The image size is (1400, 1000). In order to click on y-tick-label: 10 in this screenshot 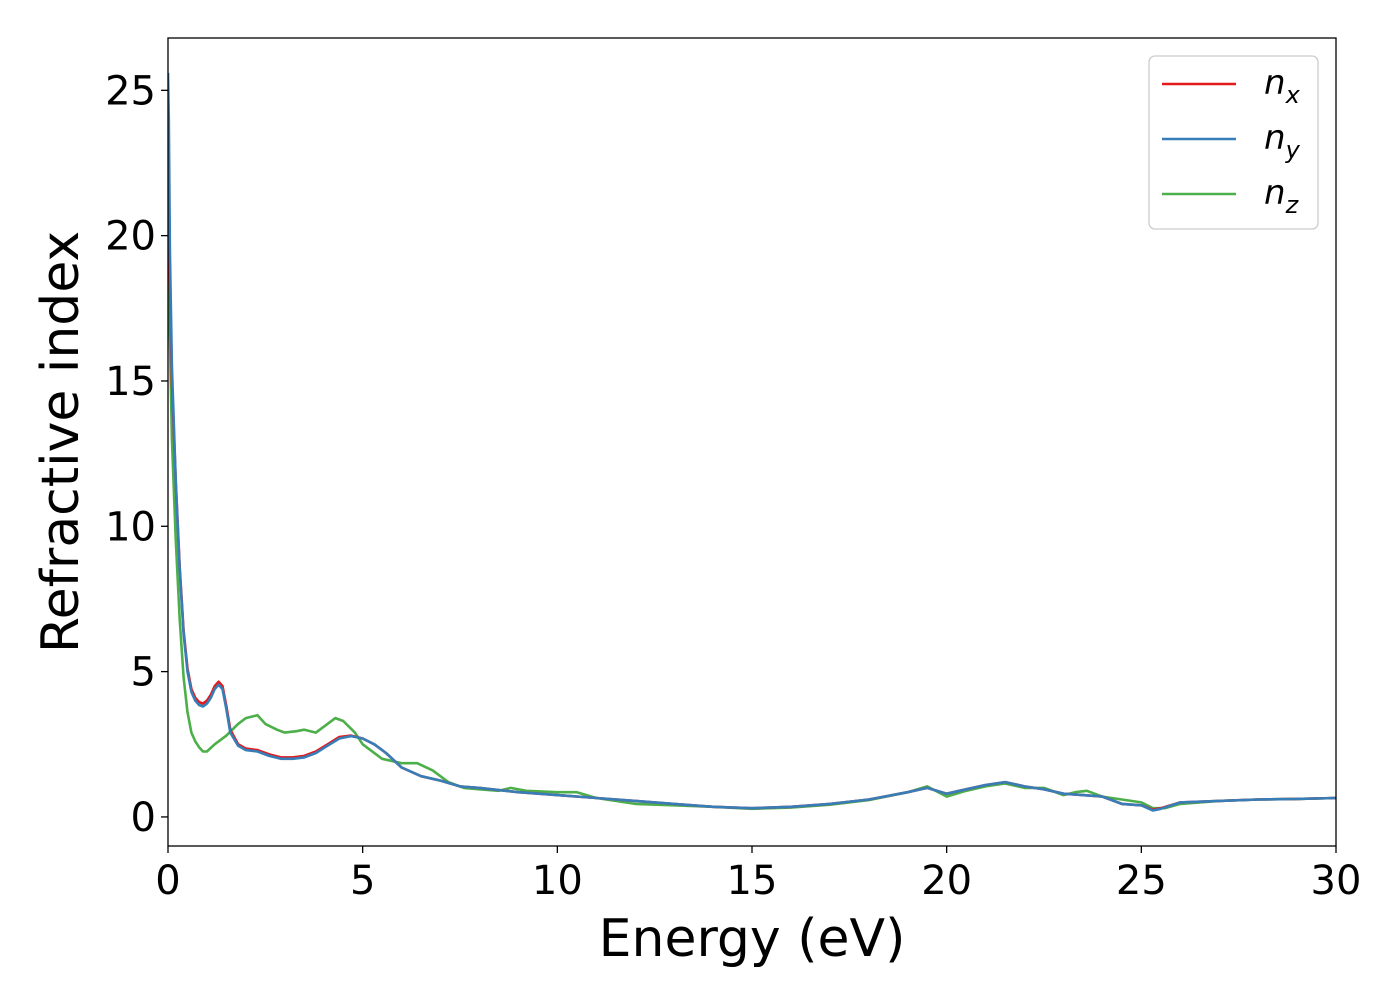, I will do `click(130, 527)`.